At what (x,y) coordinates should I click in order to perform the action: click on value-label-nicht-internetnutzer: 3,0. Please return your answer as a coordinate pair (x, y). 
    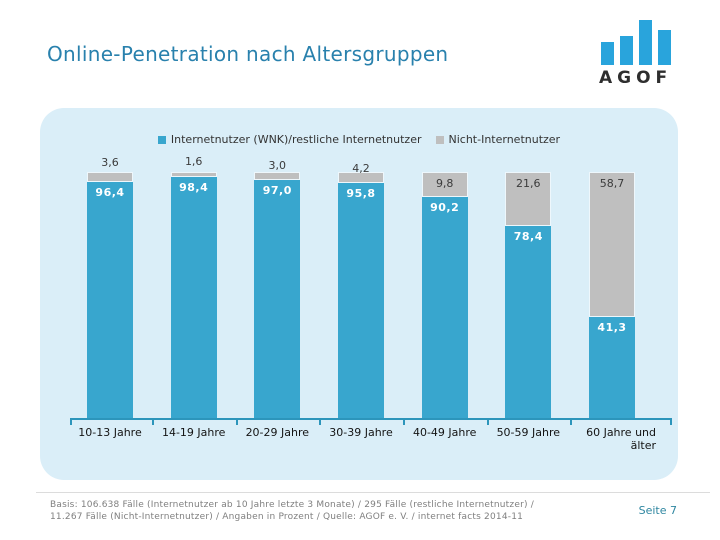
    Looking at the image, I should click on (277, 165).